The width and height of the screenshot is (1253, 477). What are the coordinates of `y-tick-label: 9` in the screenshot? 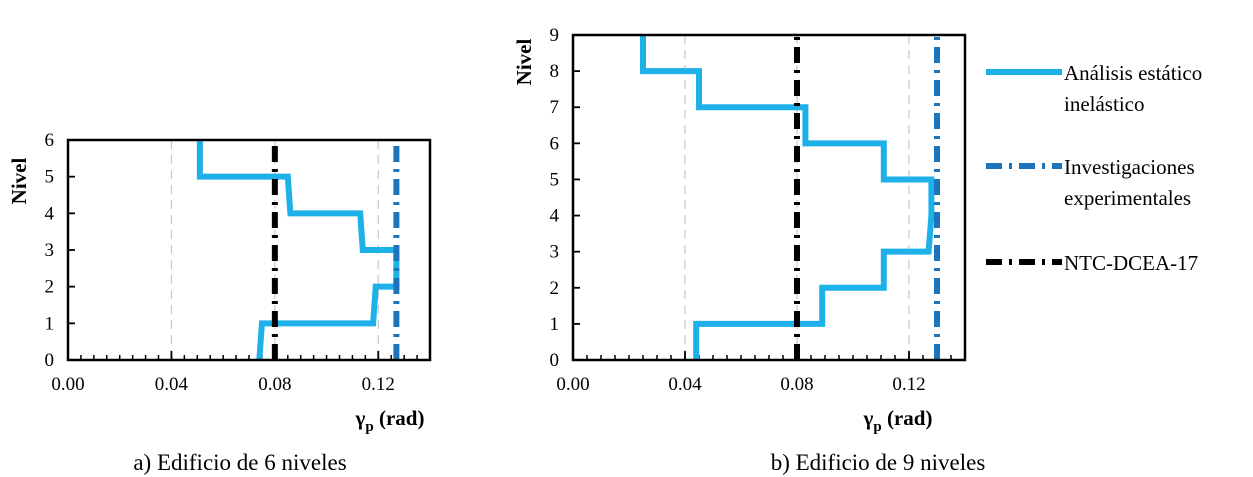 It's located at (555, 35).